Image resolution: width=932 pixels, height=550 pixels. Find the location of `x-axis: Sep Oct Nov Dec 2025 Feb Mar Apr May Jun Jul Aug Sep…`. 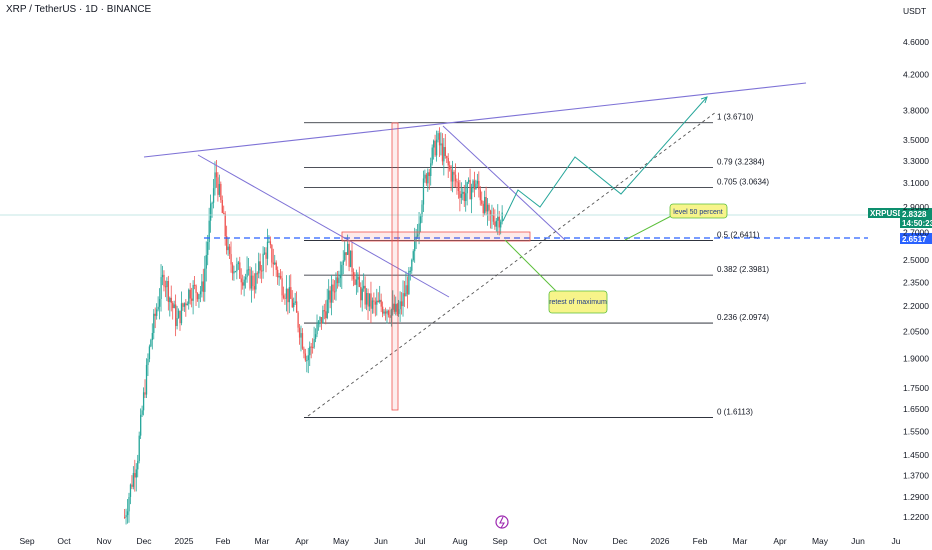

x-axis: Sep Oct Nov Dec 2025 Feb Mar Apr May Jun Jul Aug Sep… is located at coordinates (459, 541).